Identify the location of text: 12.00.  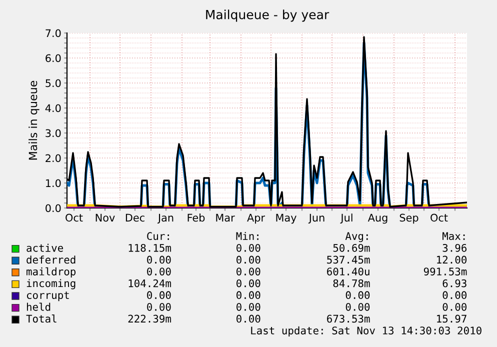
(452, 260).